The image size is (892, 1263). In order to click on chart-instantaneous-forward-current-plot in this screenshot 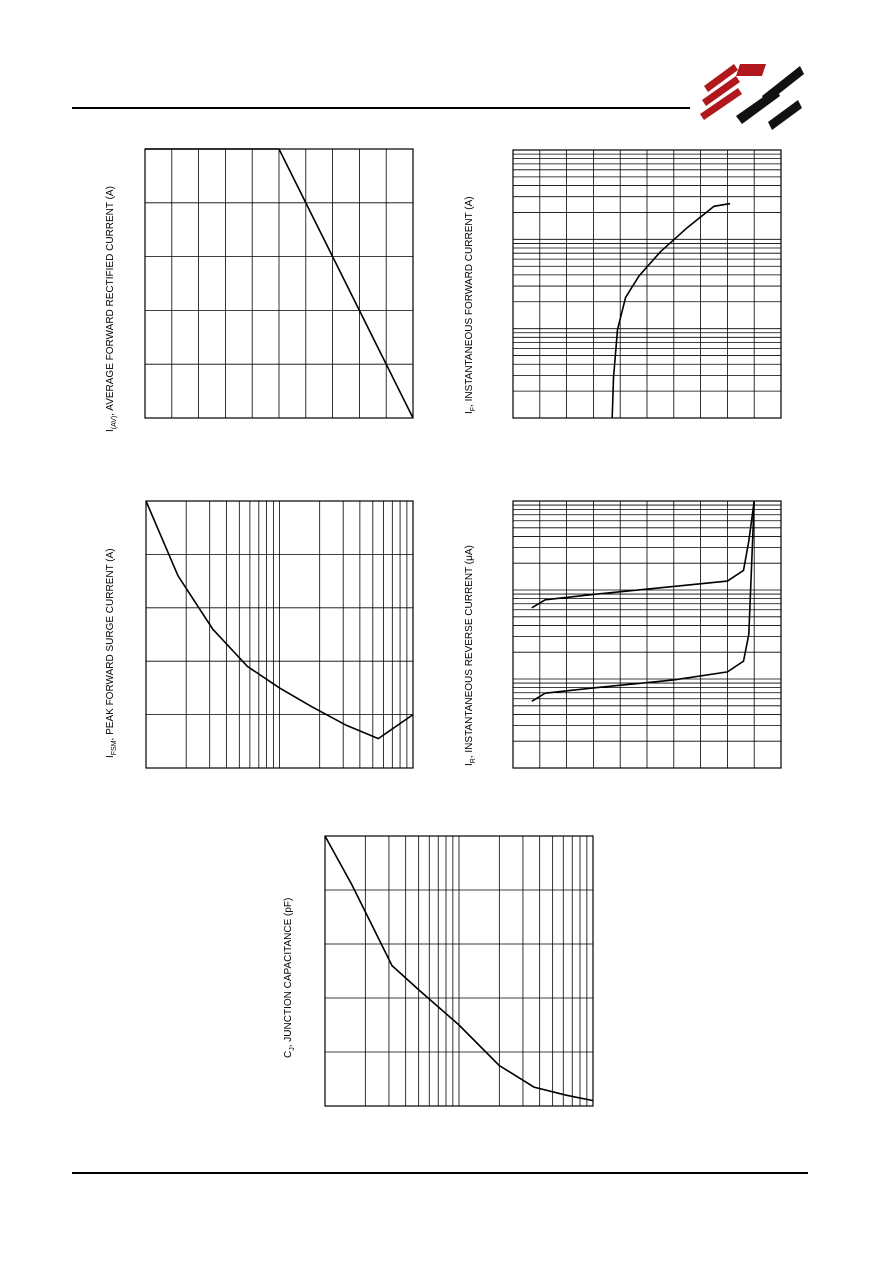, I will do `click(647, 284)`.